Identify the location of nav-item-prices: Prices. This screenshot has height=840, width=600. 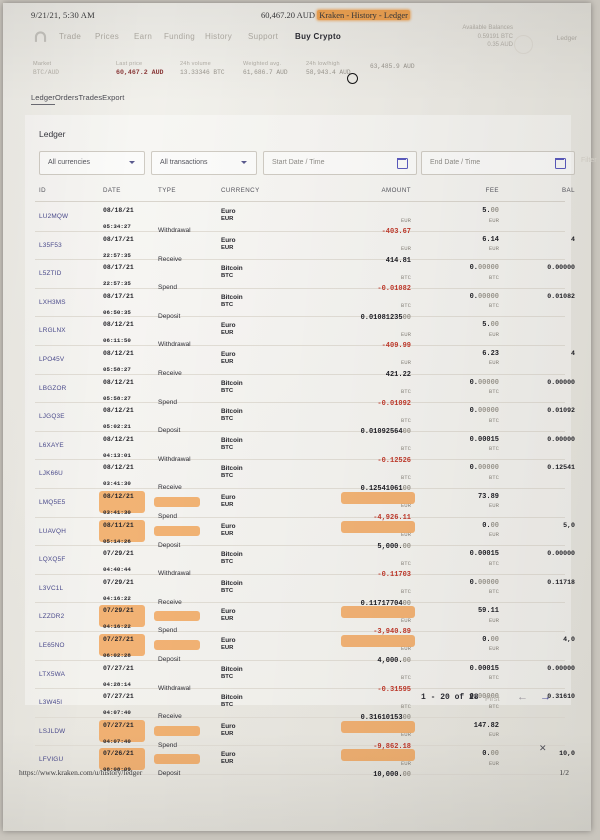
(107, 36).